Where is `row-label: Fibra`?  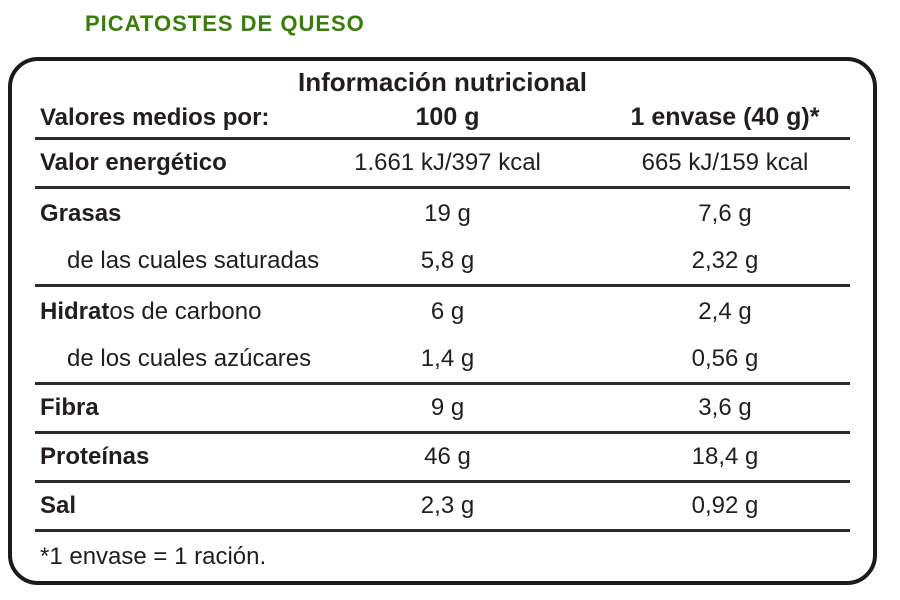
row-label: Fibra is located at coordinates (187, 408).